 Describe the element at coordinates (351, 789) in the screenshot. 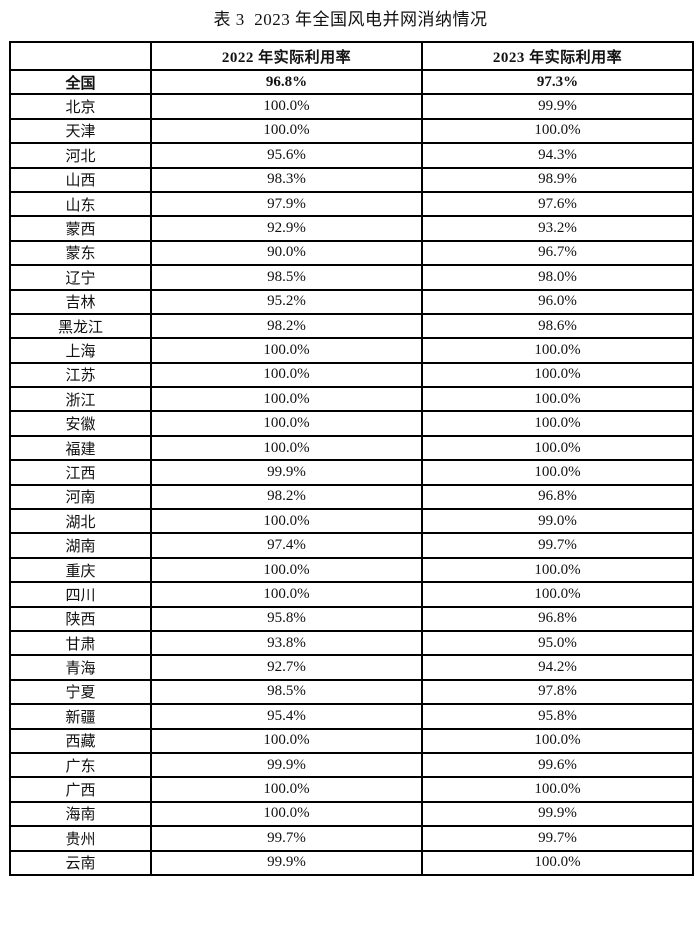

I see `table-row: 广西 100.0% 100.0%` at that location.